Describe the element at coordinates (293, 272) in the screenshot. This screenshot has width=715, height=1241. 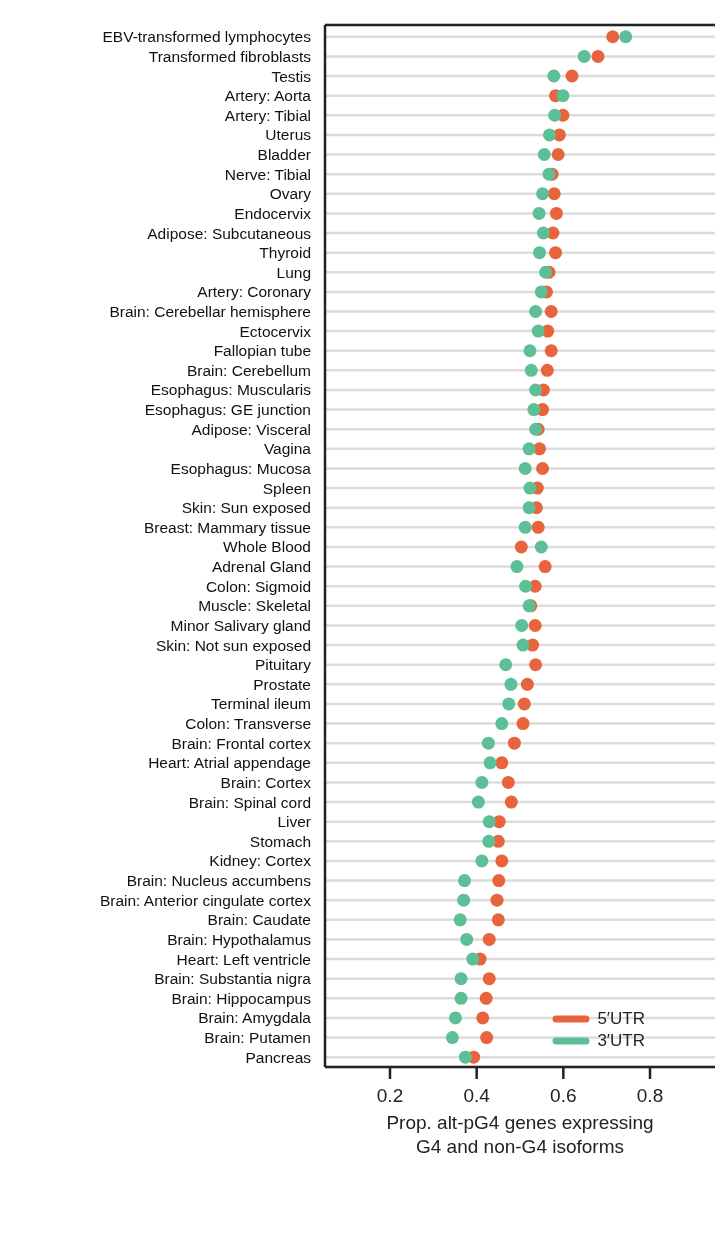
I see `y-tick-label: Lung` at that location.